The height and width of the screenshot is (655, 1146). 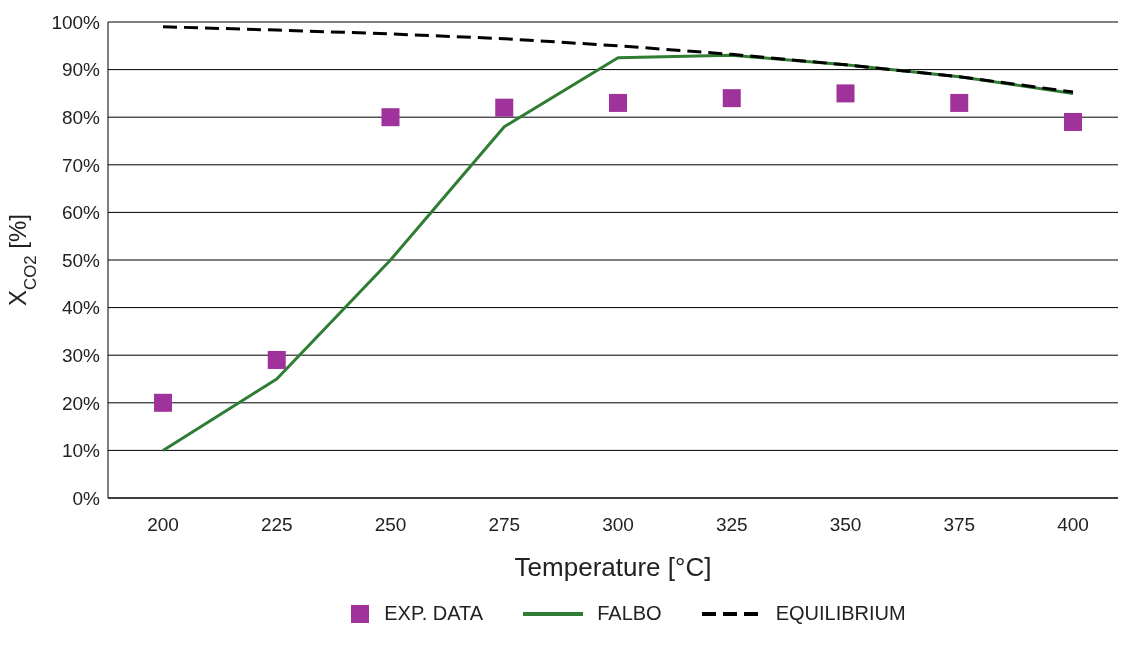 What do you see at coordinates (731, 525) in the screenshot?
I see `x-tick-label: 325` at bounding box center [731, 525].